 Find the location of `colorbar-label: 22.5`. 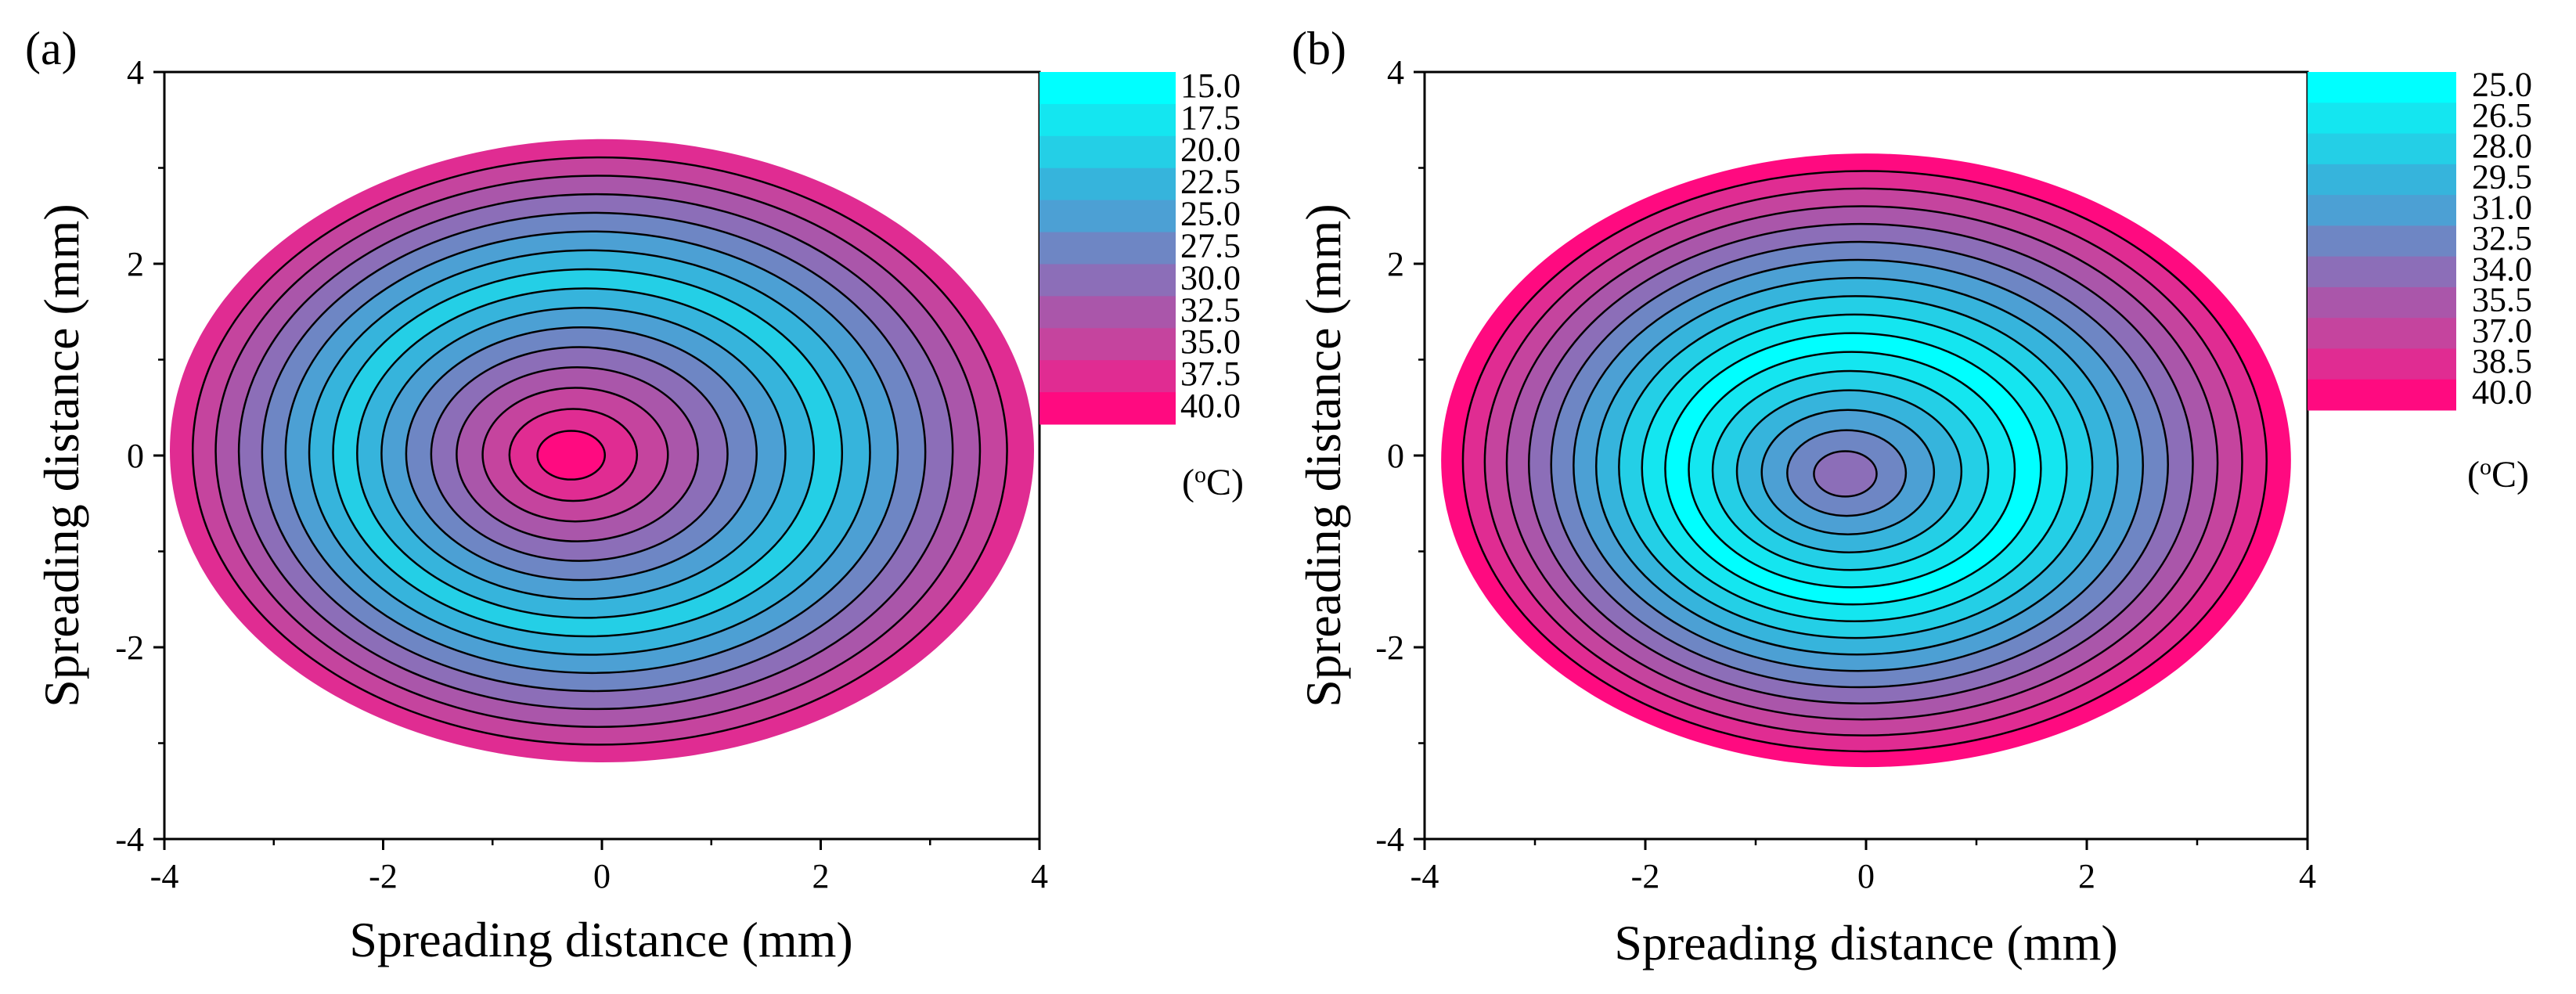

colorbar-label: 22.5 is located at coordinates (1210, 182).